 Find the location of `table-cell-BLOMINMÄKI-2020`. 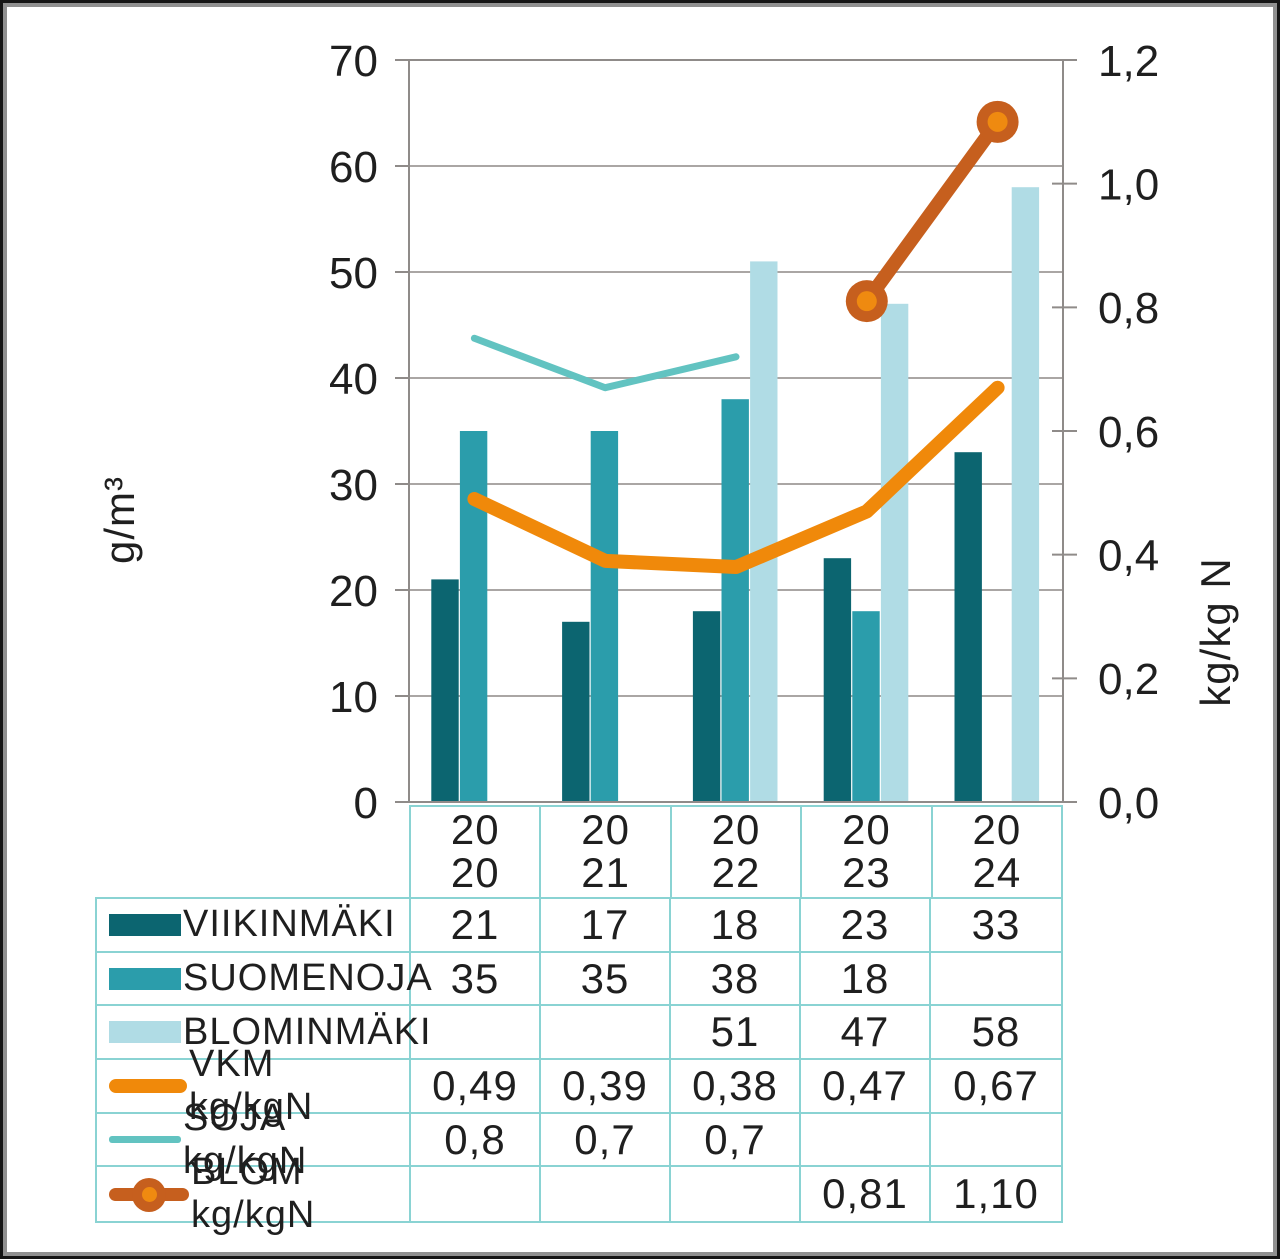

table-cell-BLOMINMÄKI-2020 is located at coordinates (476, 1033).